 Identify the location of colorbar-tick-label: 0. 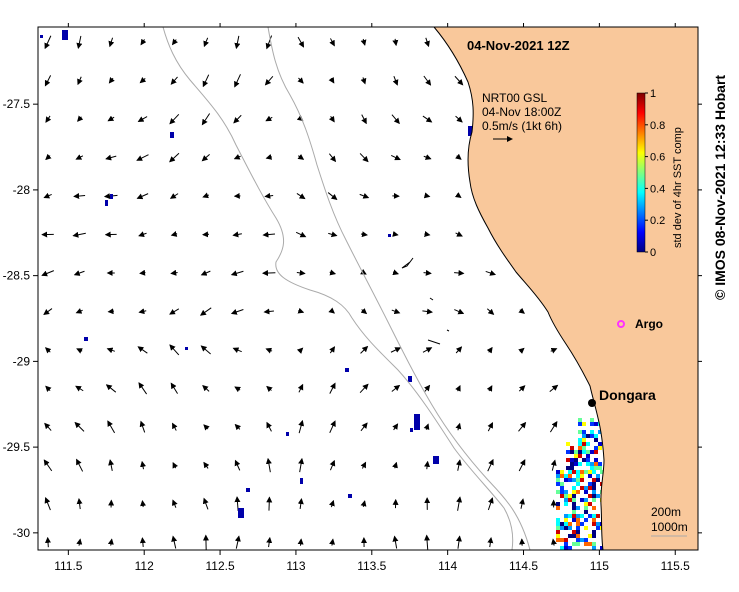
(653, 253).